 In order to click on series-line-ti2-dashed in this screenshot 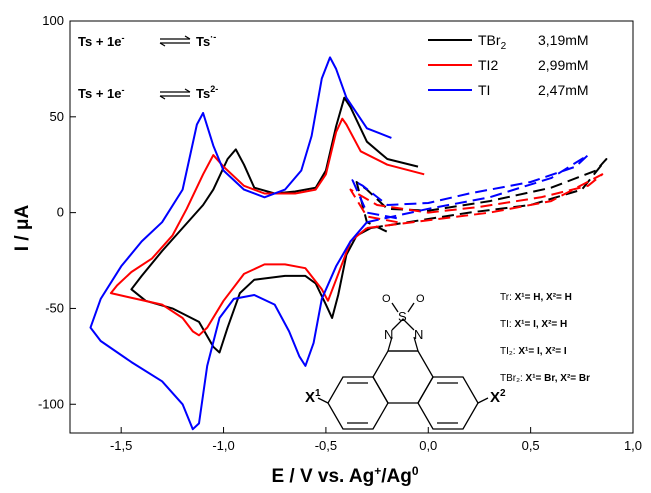, I will do `click(476, 201)`.